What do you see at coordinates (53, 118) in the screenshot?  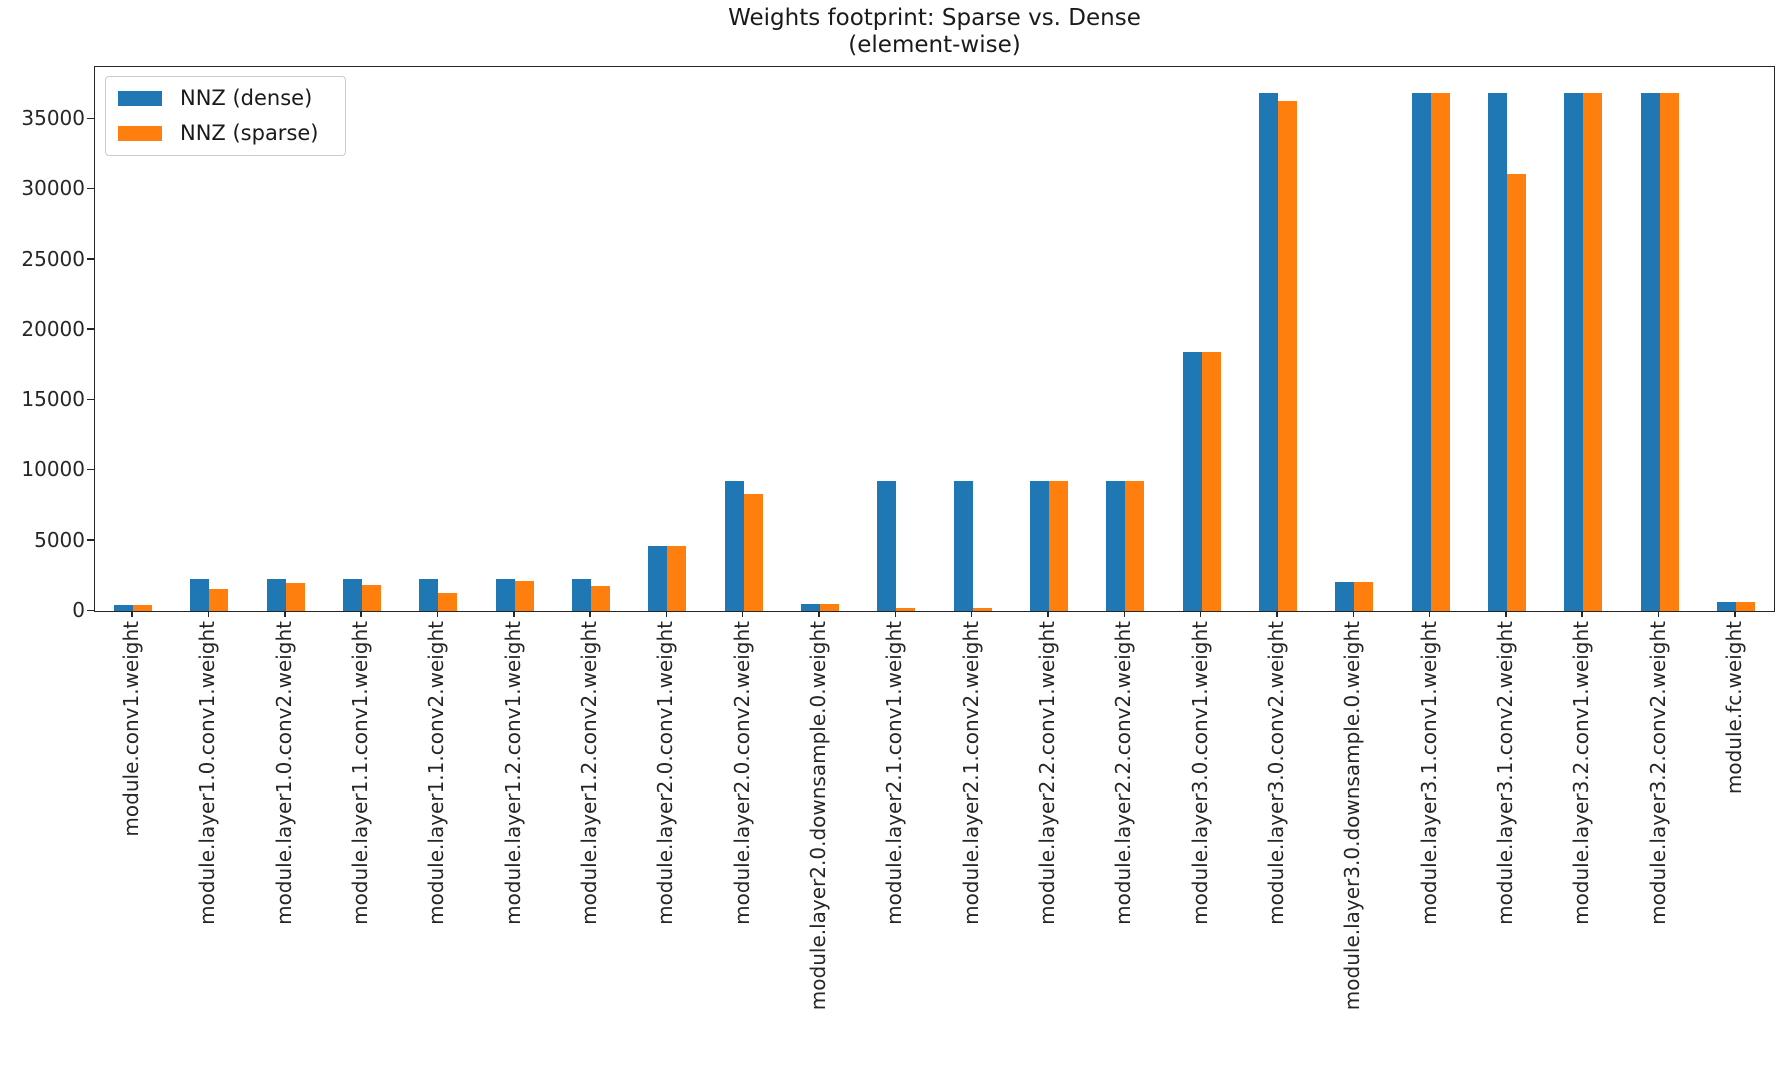 I see `y-tick-label: 35000` at bounding box center [53, 118].